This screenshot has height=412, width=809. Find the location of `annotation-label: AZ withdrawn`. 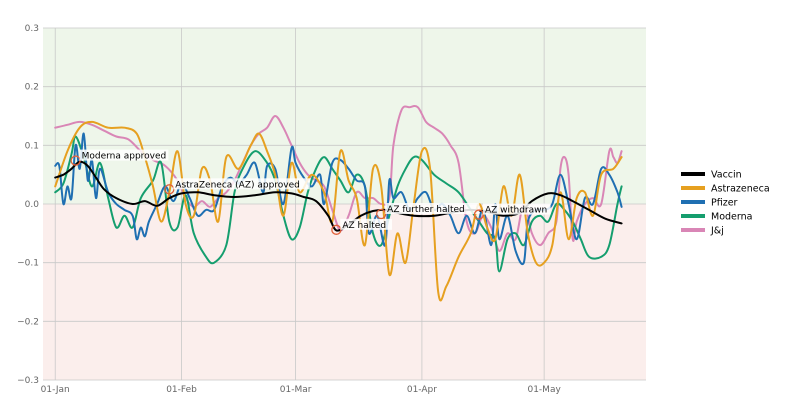

annotation-label: AZ withdrawn is located at coordinates (516, 211).